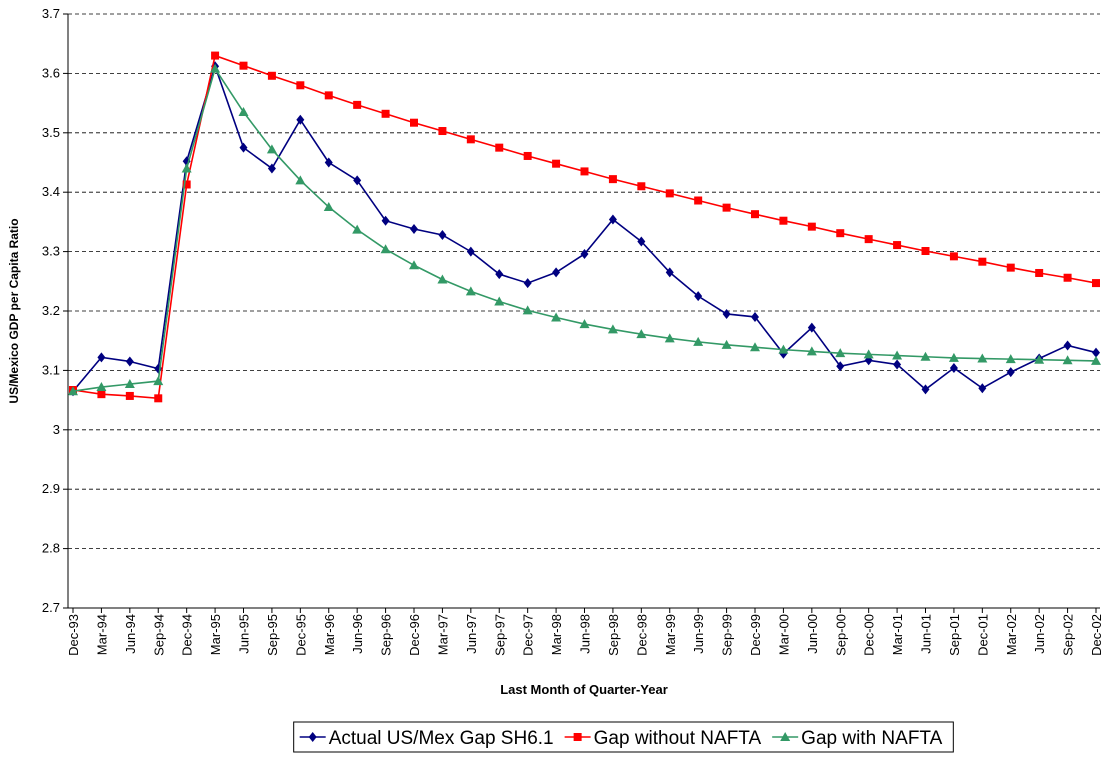 This screenshot has height=759, width=1103. Describe the element at coordinates (528, 635) in the screenshot. I see `x-tick-label: Dec-97` at that location.